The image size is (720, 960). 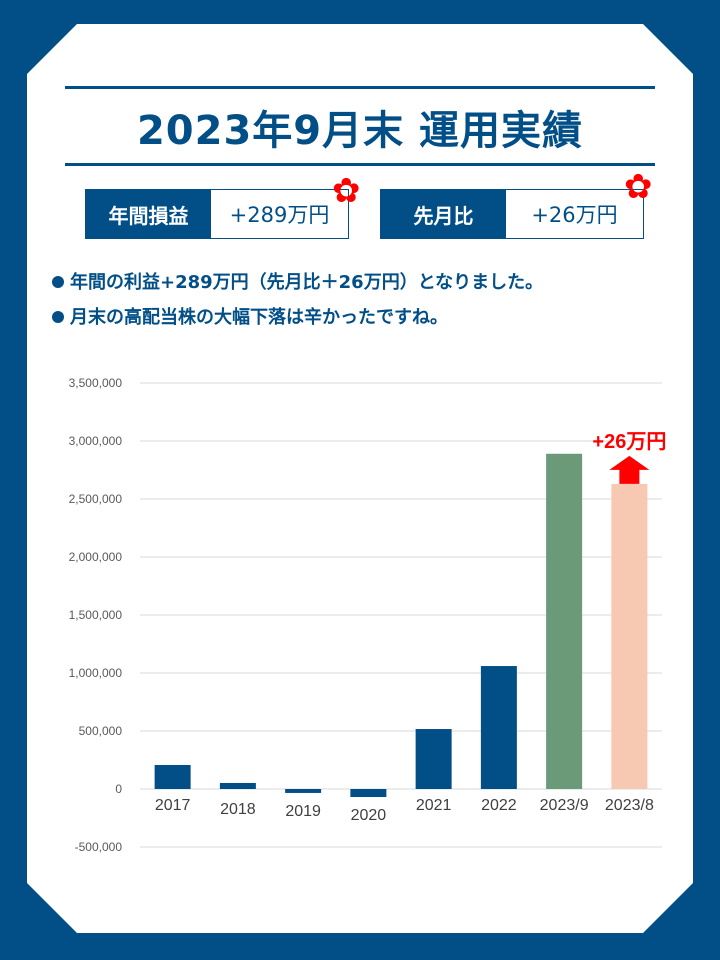 I want to click on y-tick-label: 2,500,000, so click(x=96, y=499).